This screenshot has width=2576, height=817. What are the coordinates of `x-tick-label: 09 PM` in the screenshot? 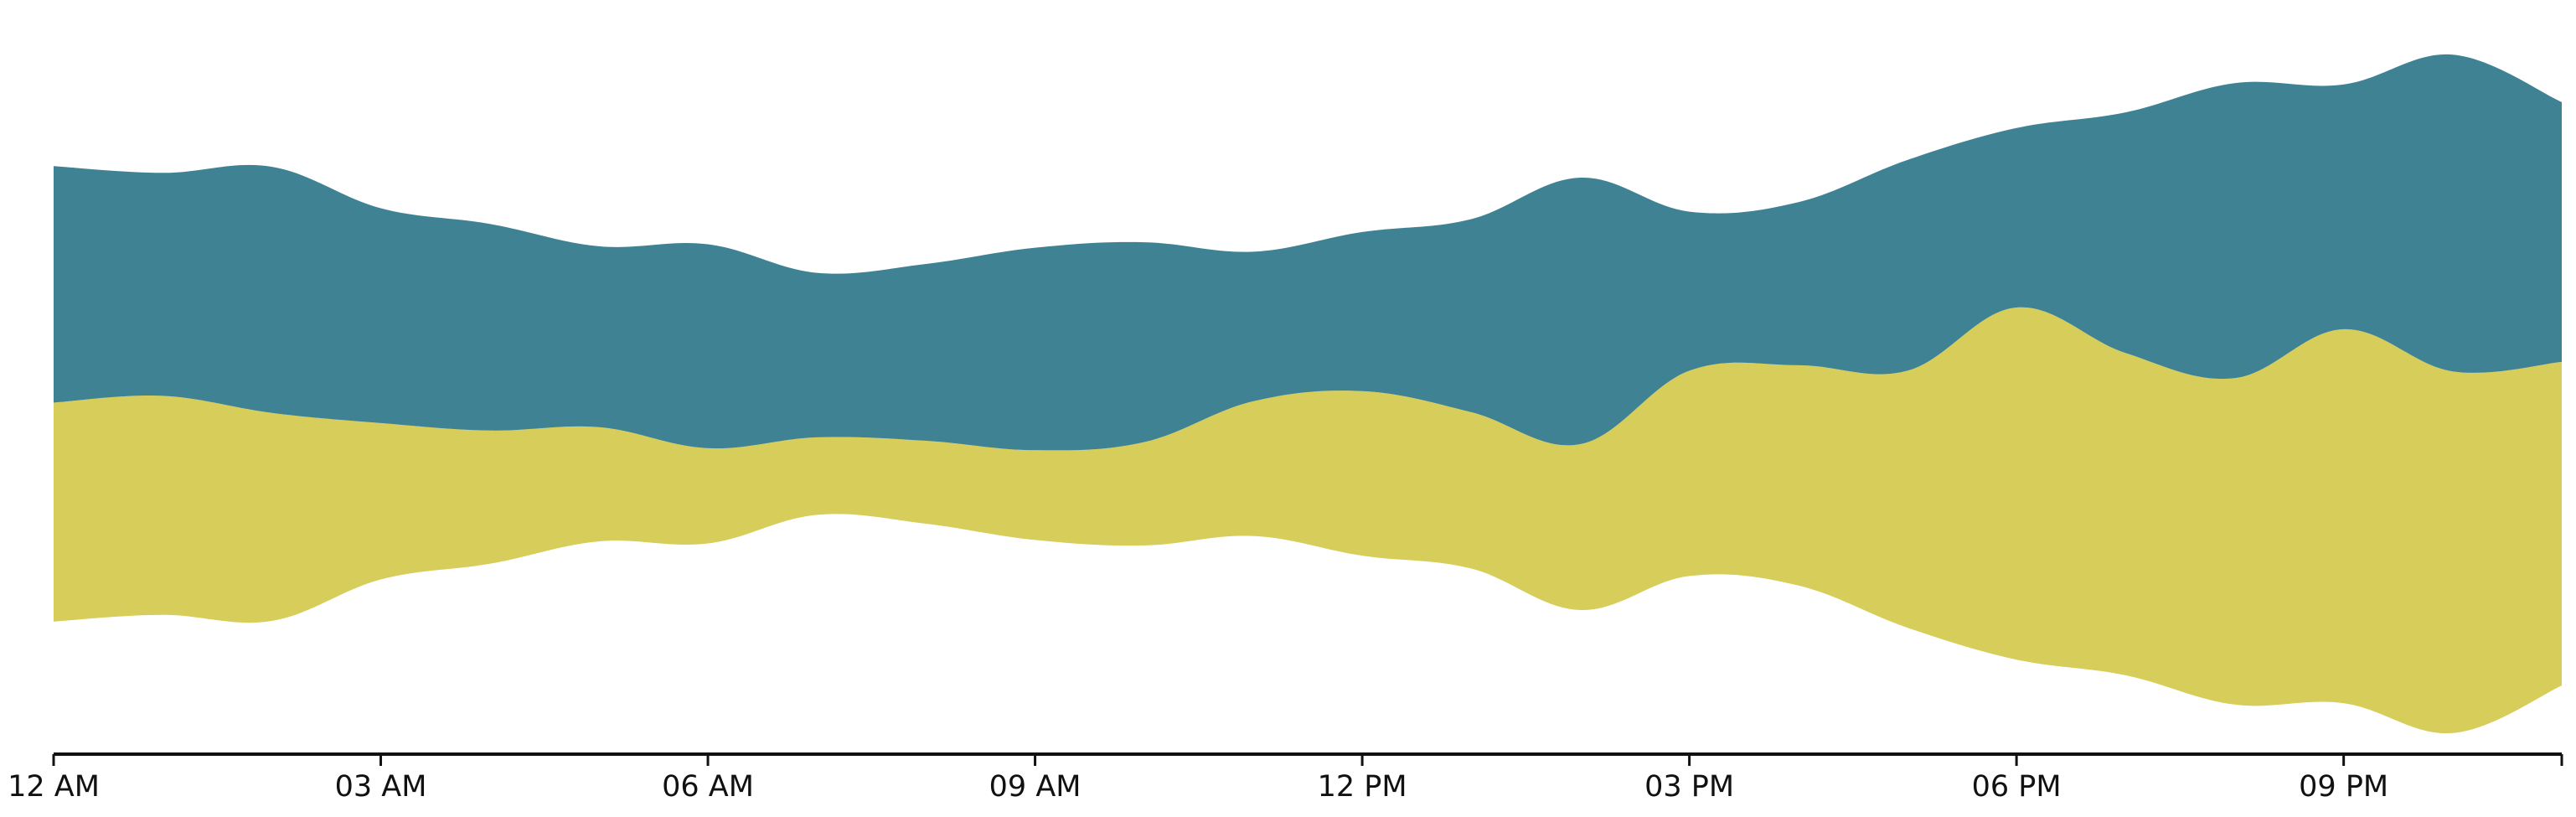 It's located at (2343, 787).